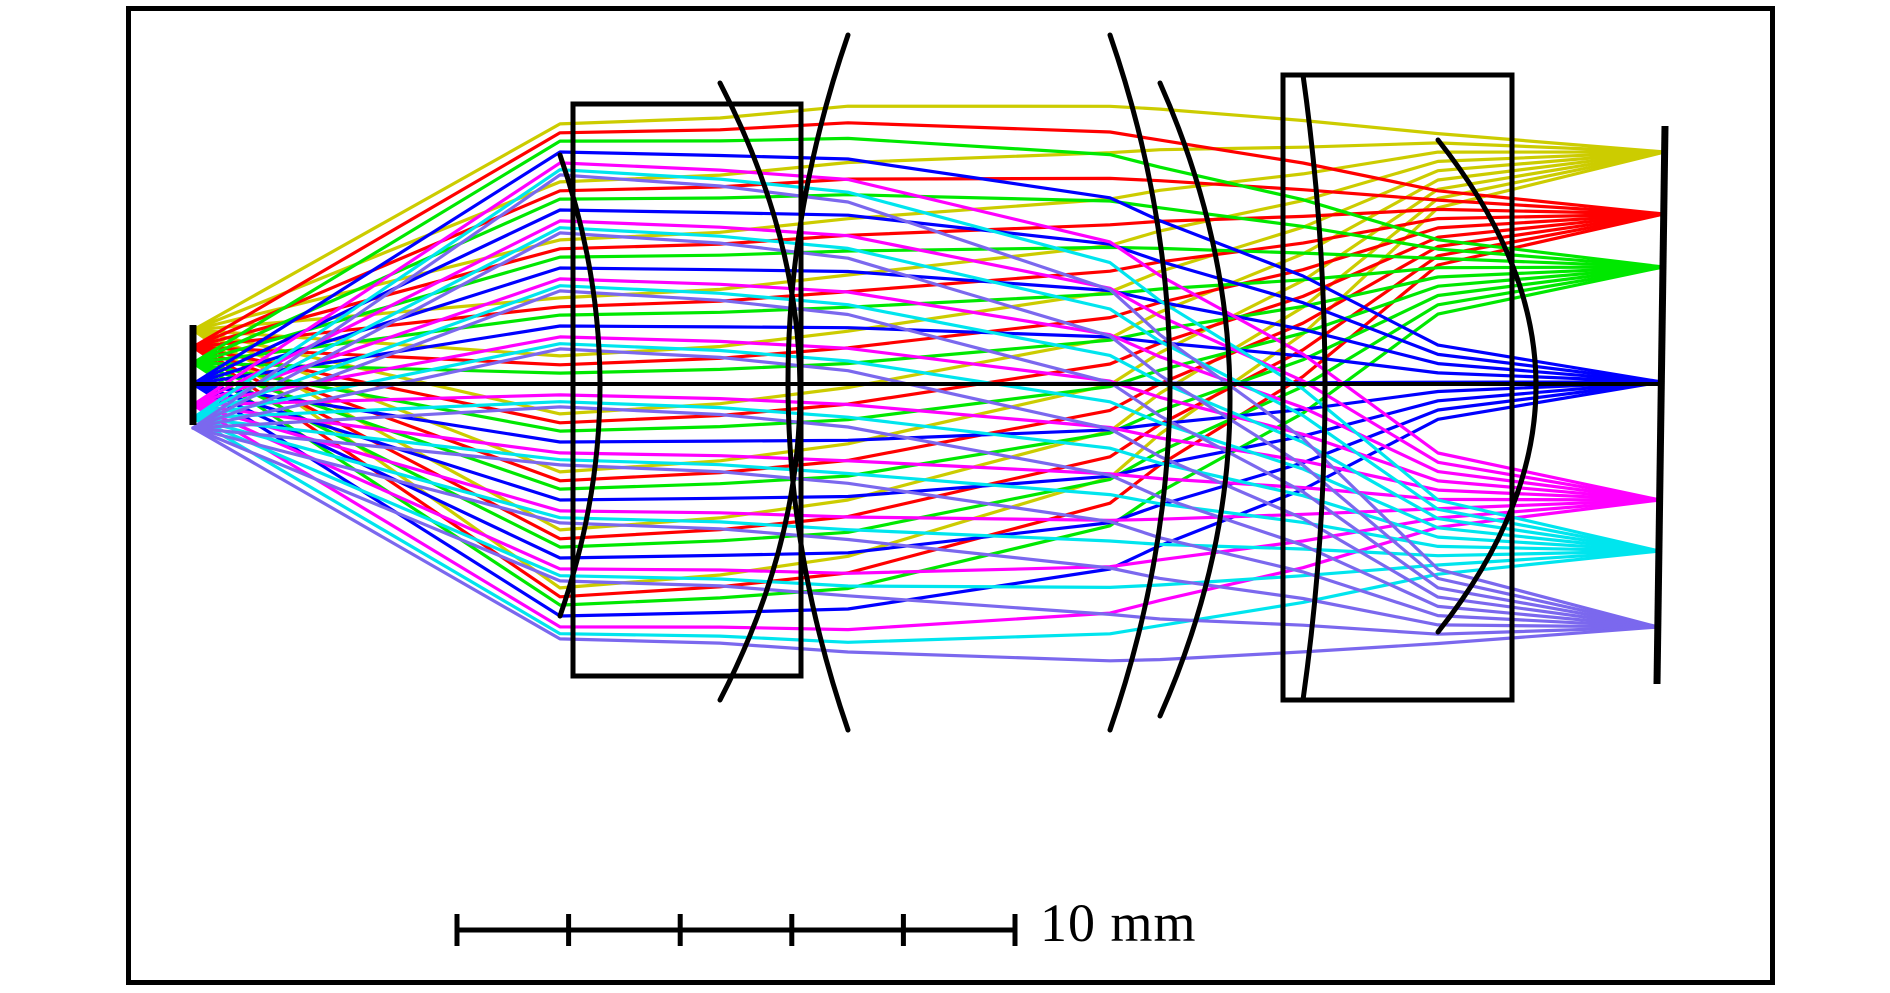 The height and width of the screenshot is (993, 1890). Describe the element at coordinates (1195, 399) in the screenshot. I see `element-3-front-surface` at that location.